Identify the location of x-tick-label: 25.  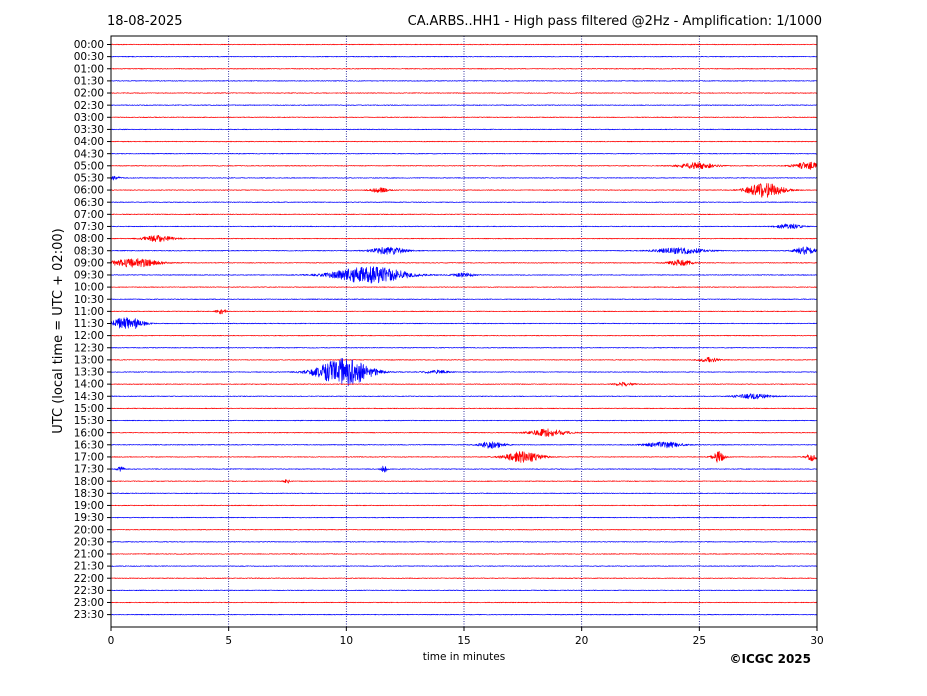
(699, 641).